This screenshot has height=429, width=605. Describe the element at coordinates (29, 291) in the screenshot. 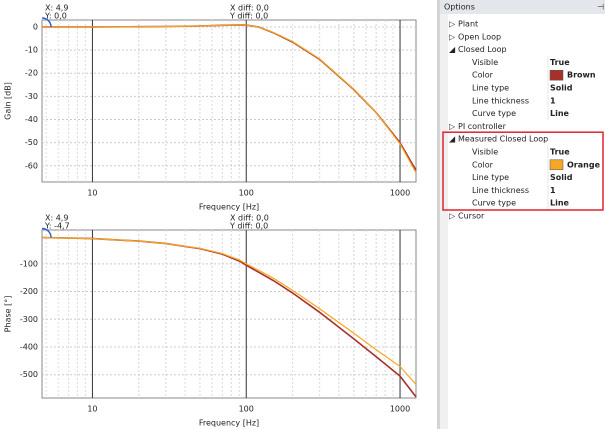

I see `y-tick-label: -200` at that location.